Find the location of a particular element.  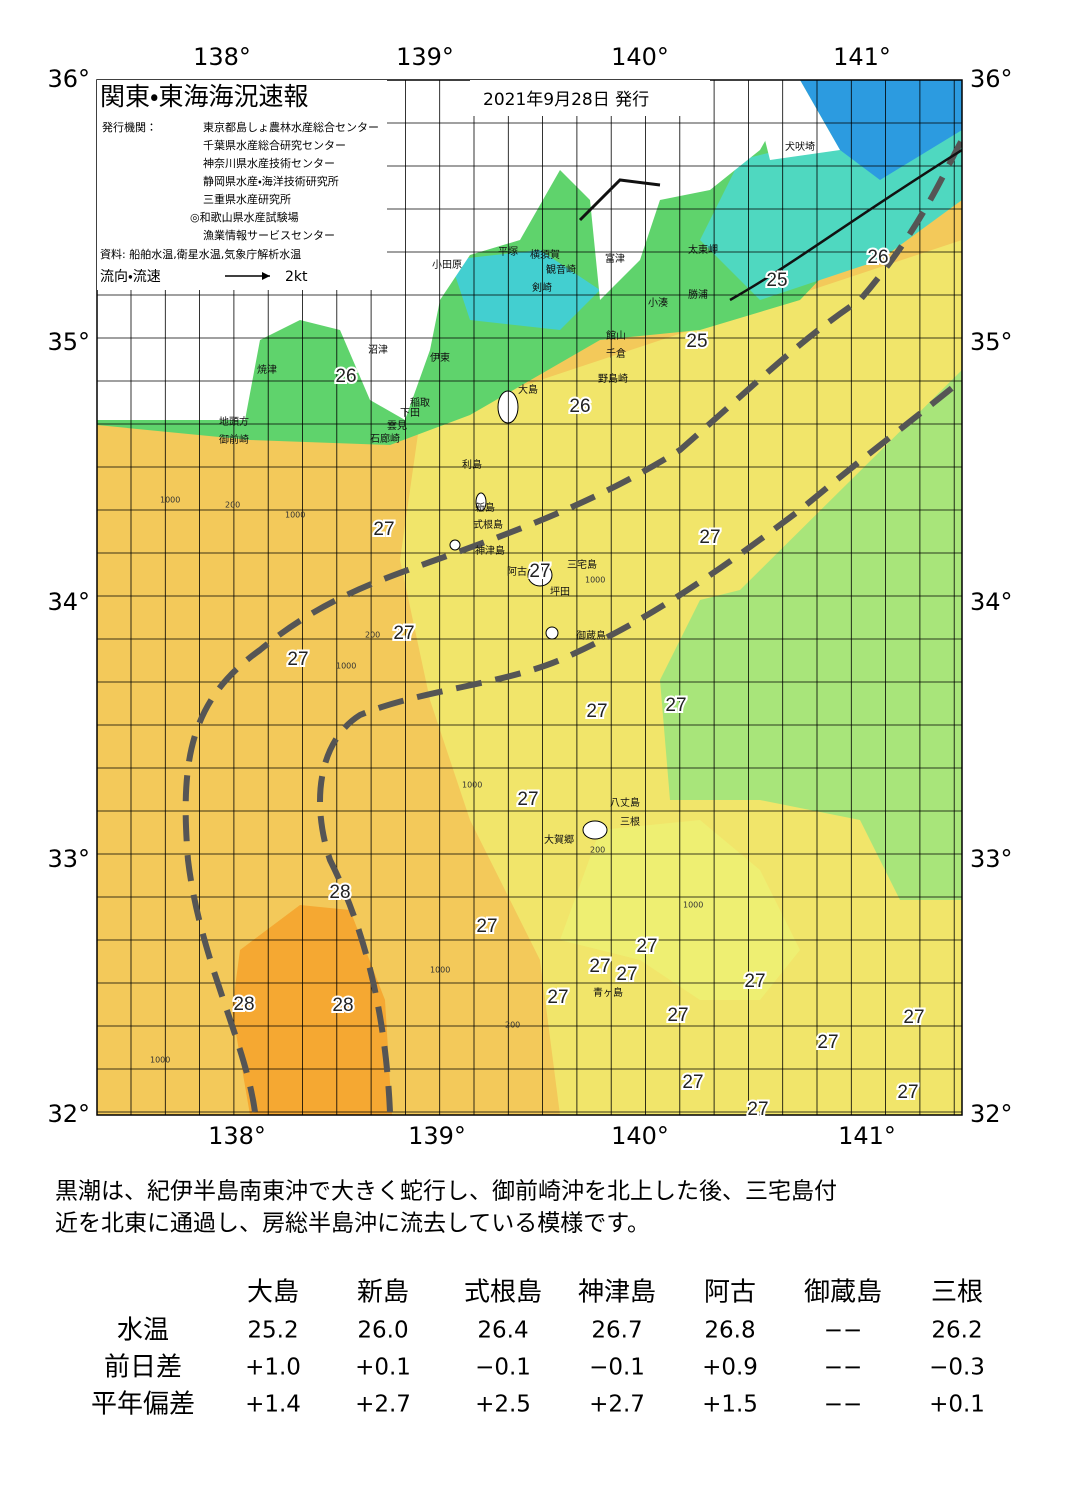

place-name: 石廊崎 is located at coordinates (385, 438).